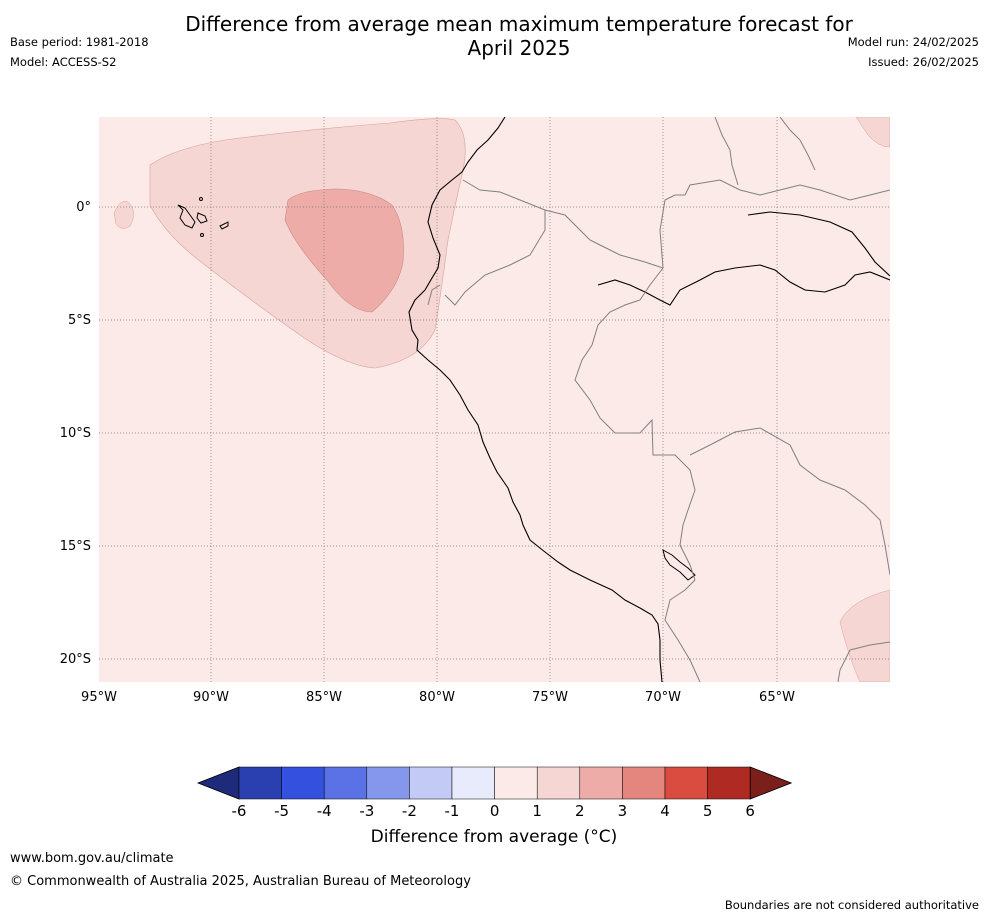 This screenshot has height=919, width=988. What do you see at coordinates (494, 837) in the screenshot?
I see `colorbar-label: Difference from average (°C)` at bounding box center [494, 837].